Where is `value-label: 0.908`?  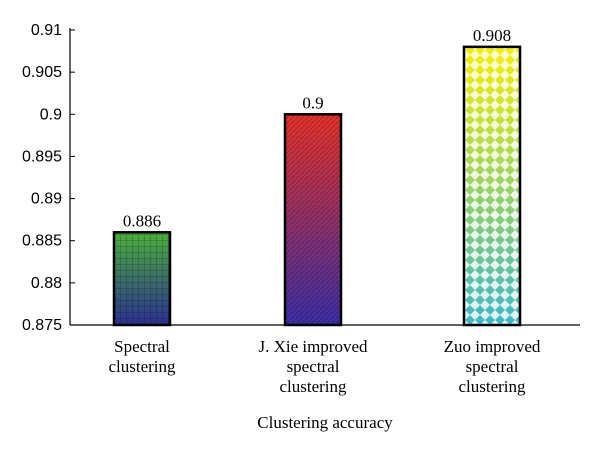
value-label: 0.908 is located at coordinates (492, 35).